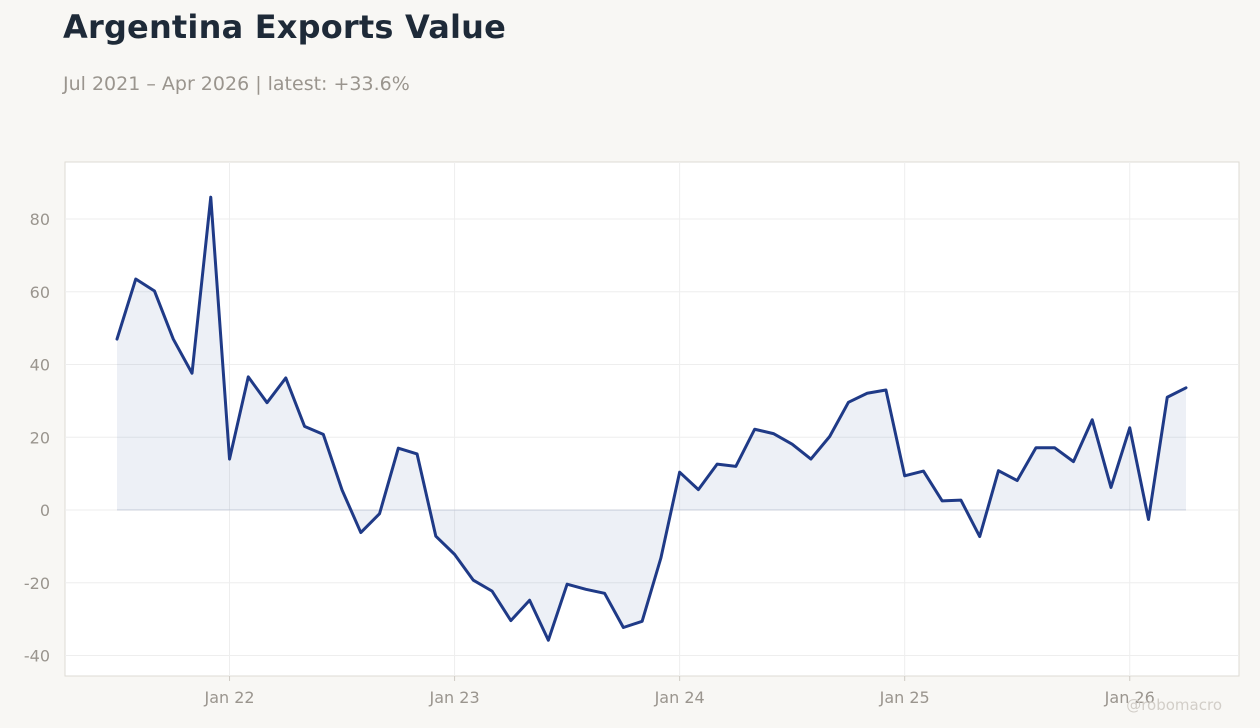 The image size is (1260, 728). I want to click on y-tick-label: 80, so click(40, 219).